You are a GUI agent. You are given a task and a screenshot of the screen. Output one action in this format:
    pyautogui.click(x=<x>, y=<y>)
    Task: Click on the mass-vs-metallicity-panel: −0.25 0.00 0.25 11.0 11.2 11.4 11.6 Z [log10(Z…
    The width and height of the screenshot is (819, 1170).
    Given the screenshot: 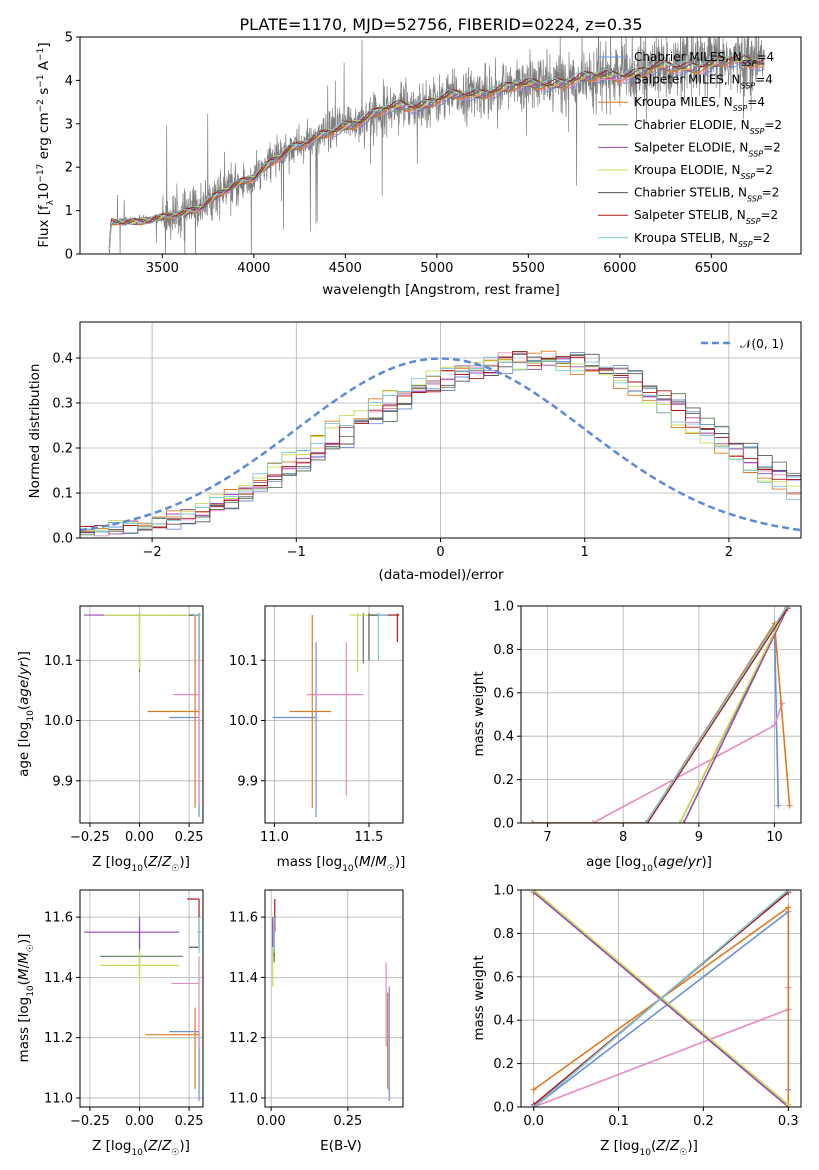 What is the action you would take?
    pyautogui.click(x=110, y=1023)
    